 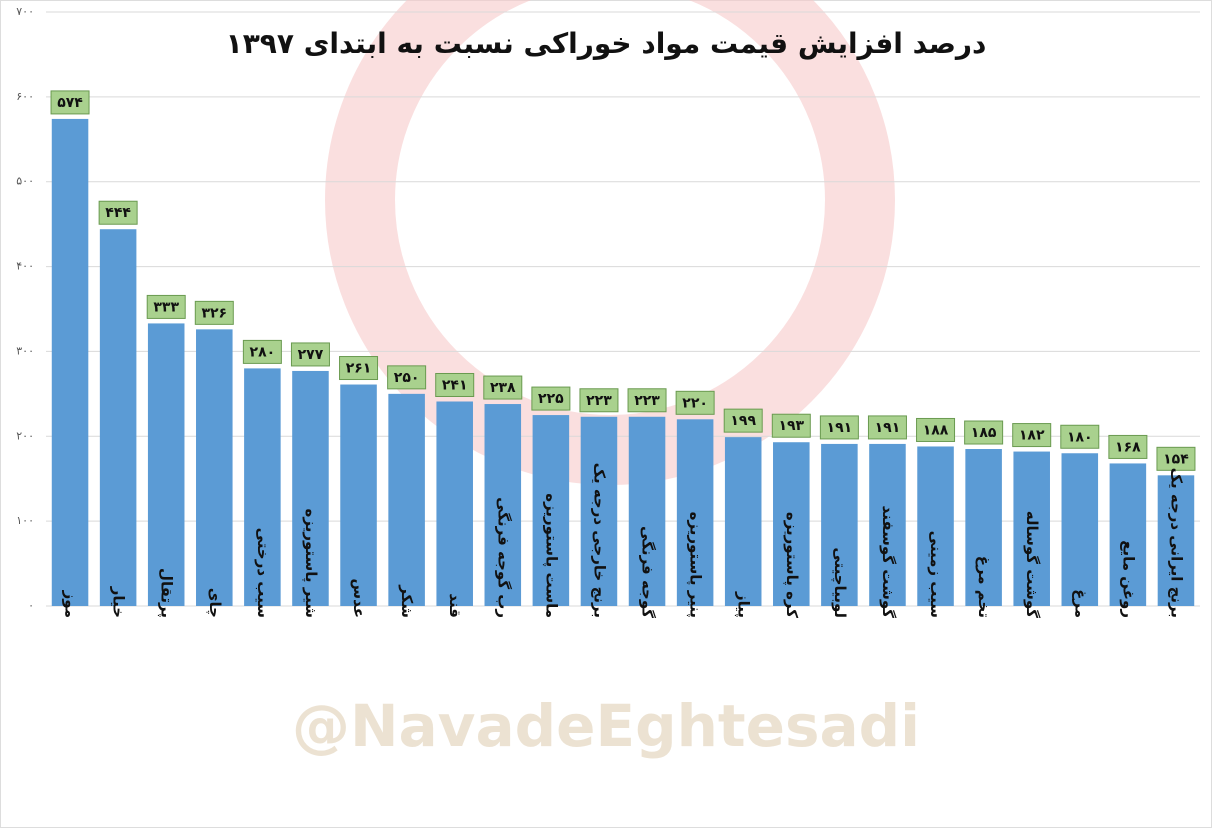 I want to click on x-tick-label: گوشت گوسفند, so click(x=888, y=562).